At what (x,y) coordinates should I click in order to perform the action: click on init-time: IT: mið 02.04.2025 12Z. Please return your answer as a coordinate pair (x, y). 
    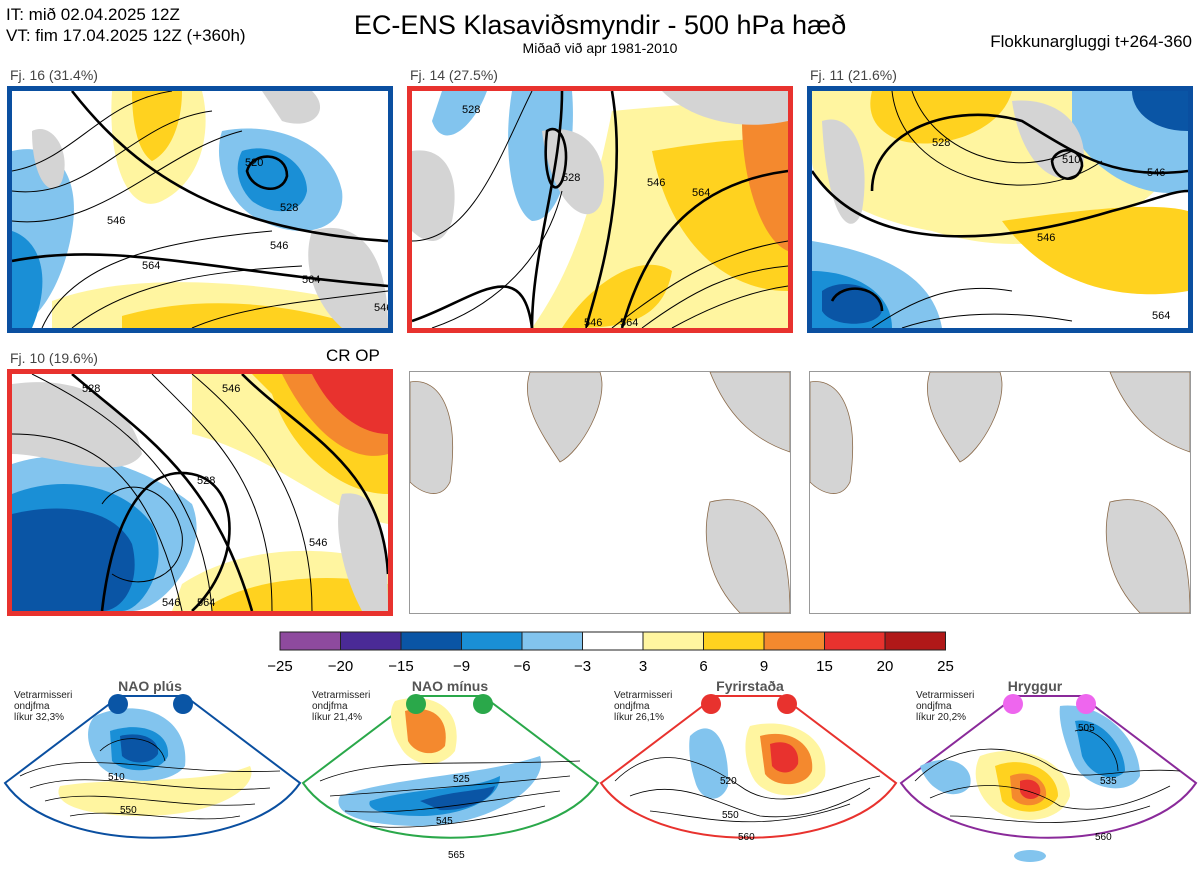
    Looking at the image, I should click on (93, 14).